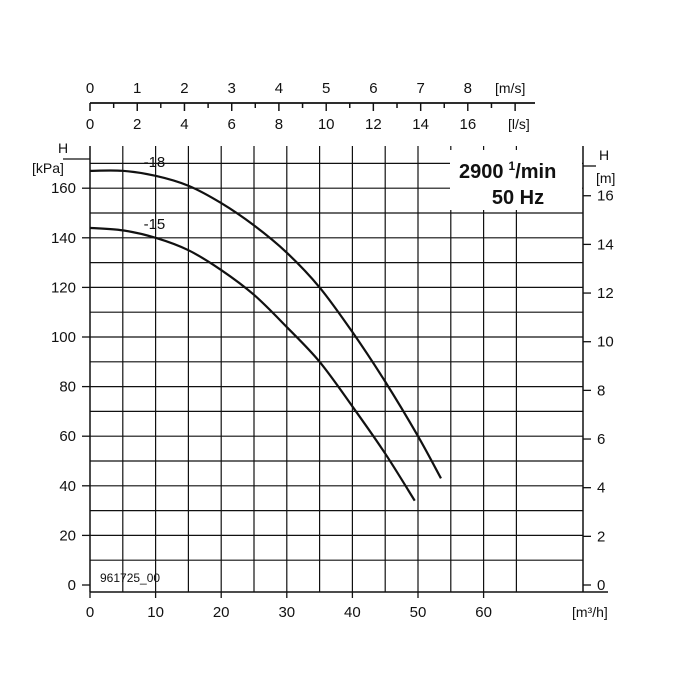 The height and width of the screenshot is (700, 700). I want to click on y-left-tick-label: 160, so click(63, 188).